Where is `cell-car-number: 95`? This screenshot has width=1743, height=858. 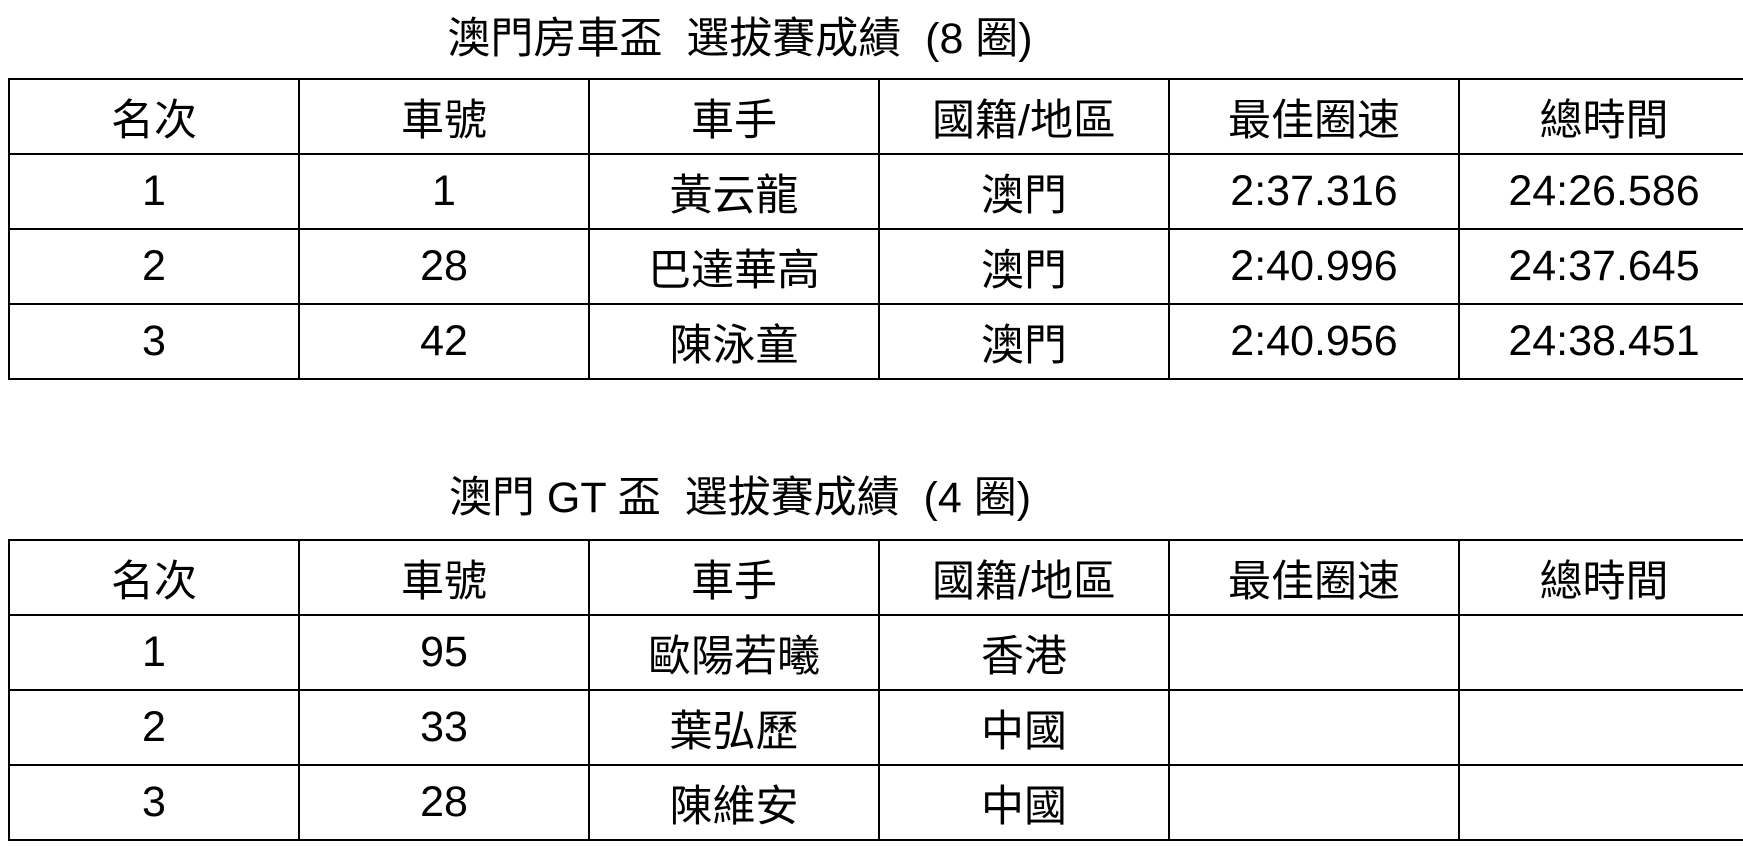
cell-car-number: 95 is located at coordinates (444, 652).